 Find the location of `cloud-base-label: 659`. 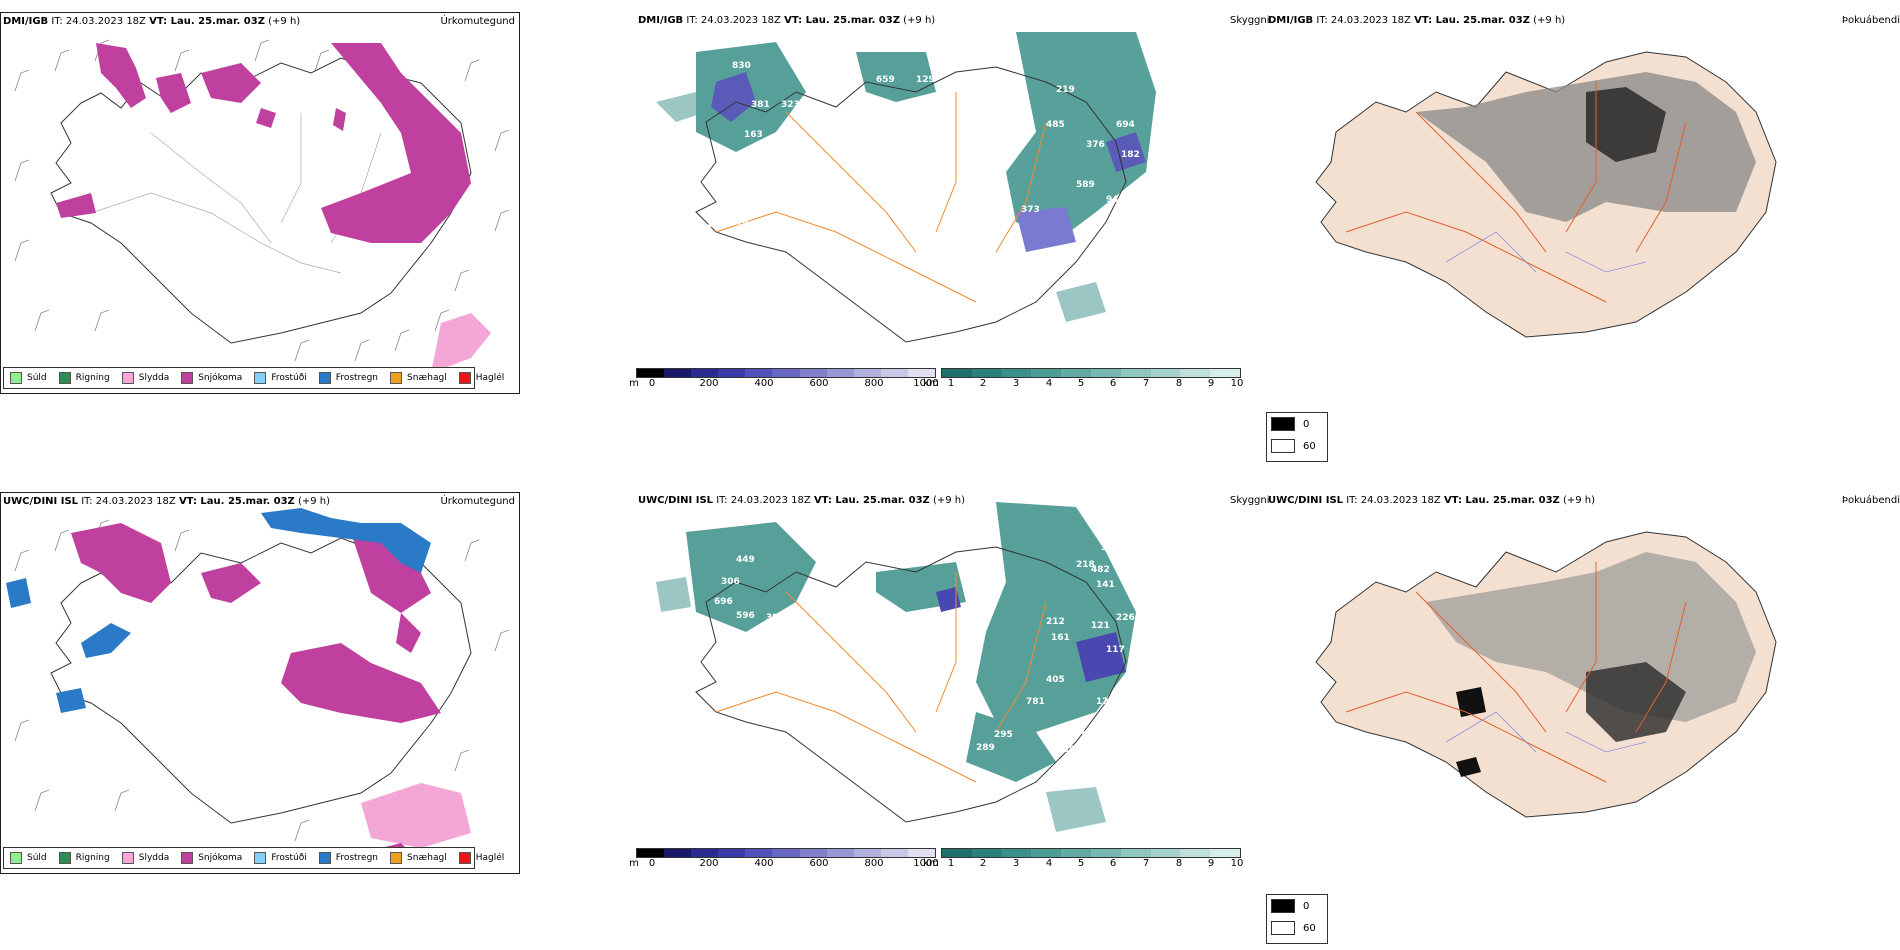

cloud-base-label: 659 is located at coordinates (885, 80).